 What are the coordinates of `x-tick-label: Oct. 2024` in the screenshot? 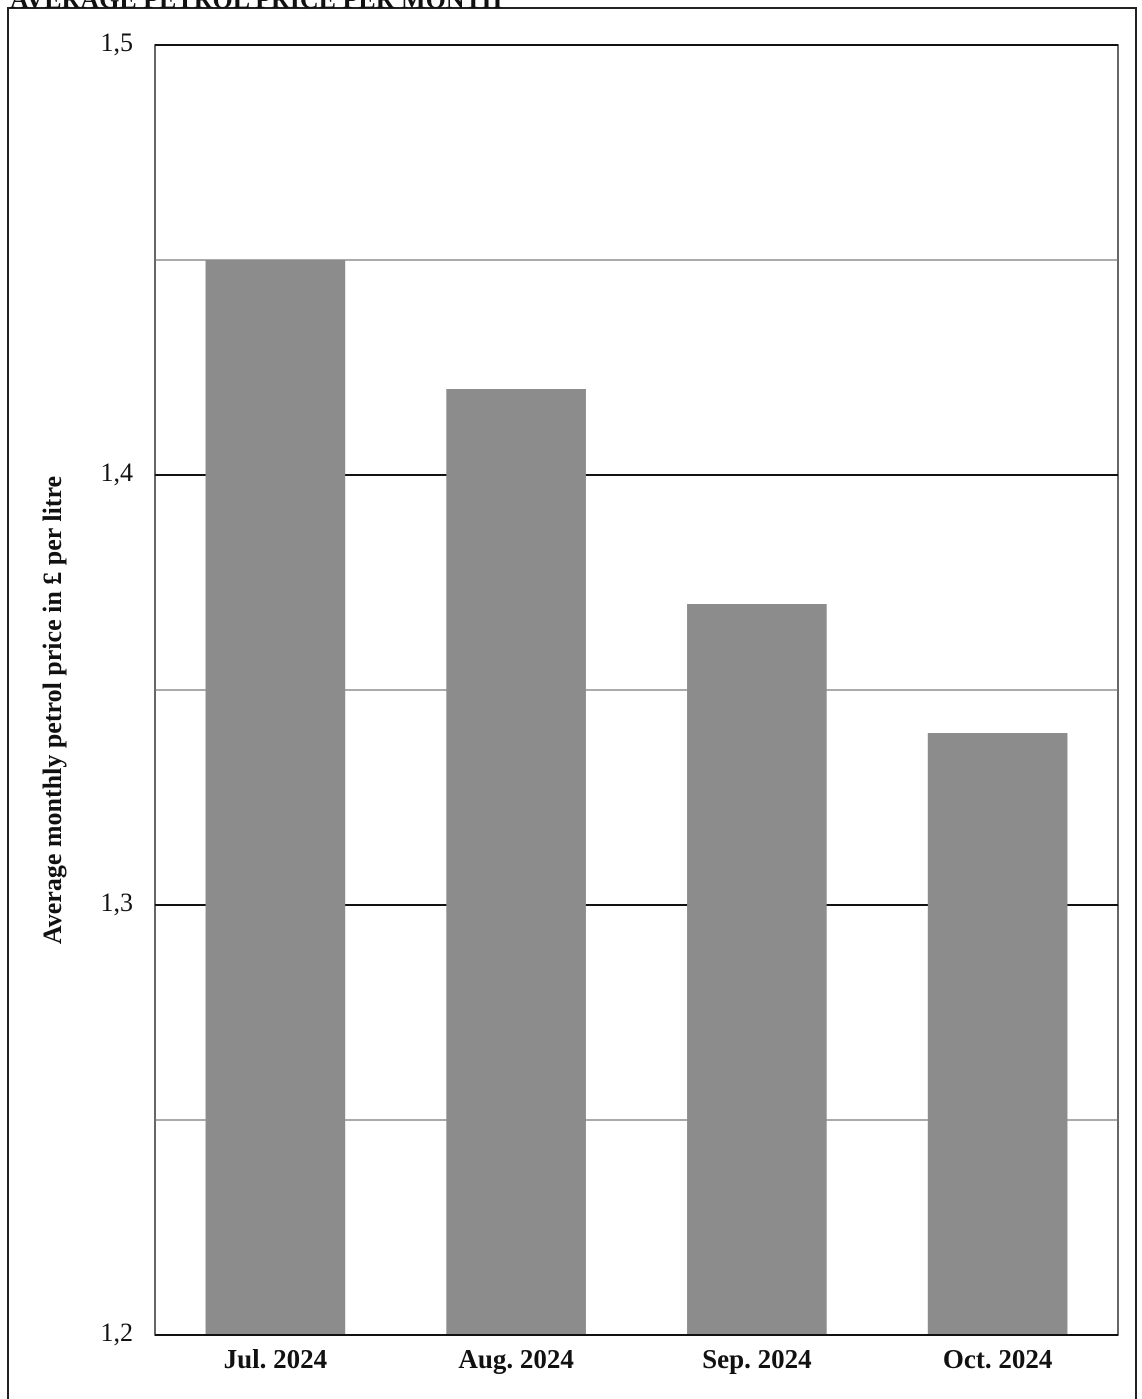 It's located at (997, 1359).